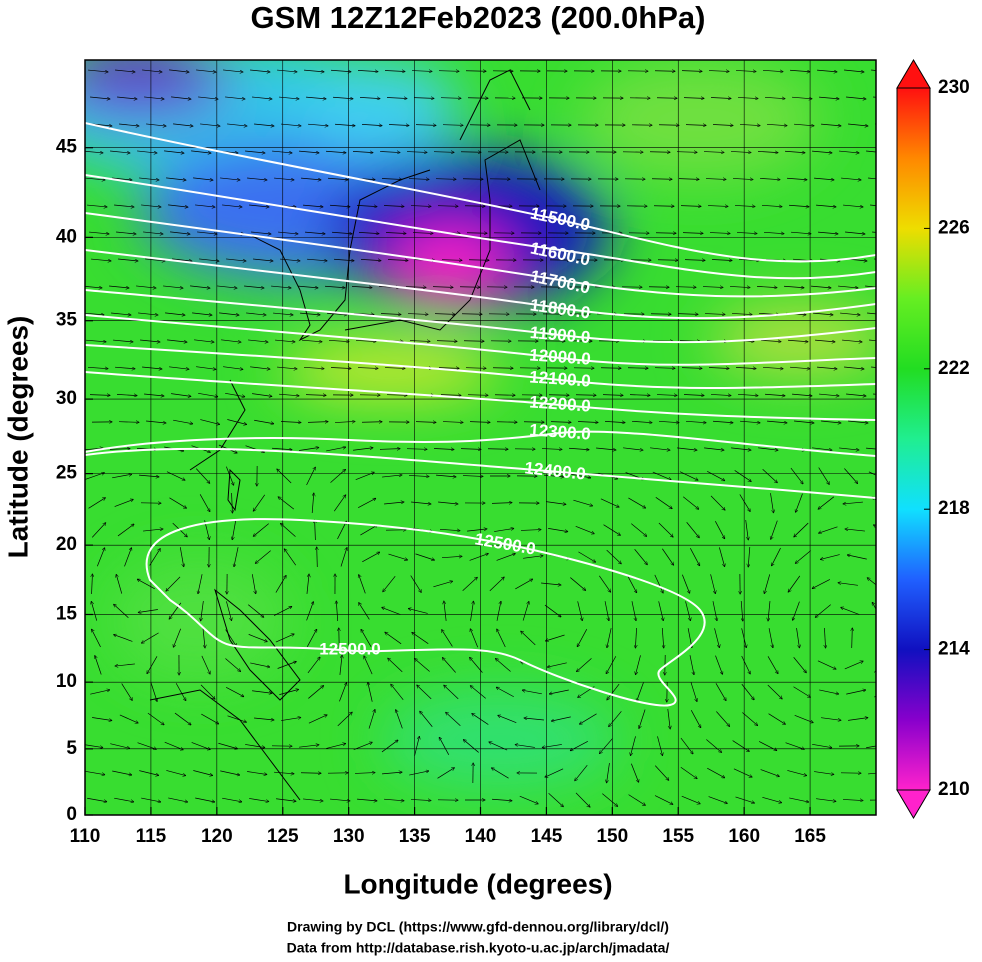 The height and width of the screenshot is (962, 982). Describe the element at coordinates (17, 437) in the screenshot. I see `y-axis-label: Latitude (degrees)` at that location.